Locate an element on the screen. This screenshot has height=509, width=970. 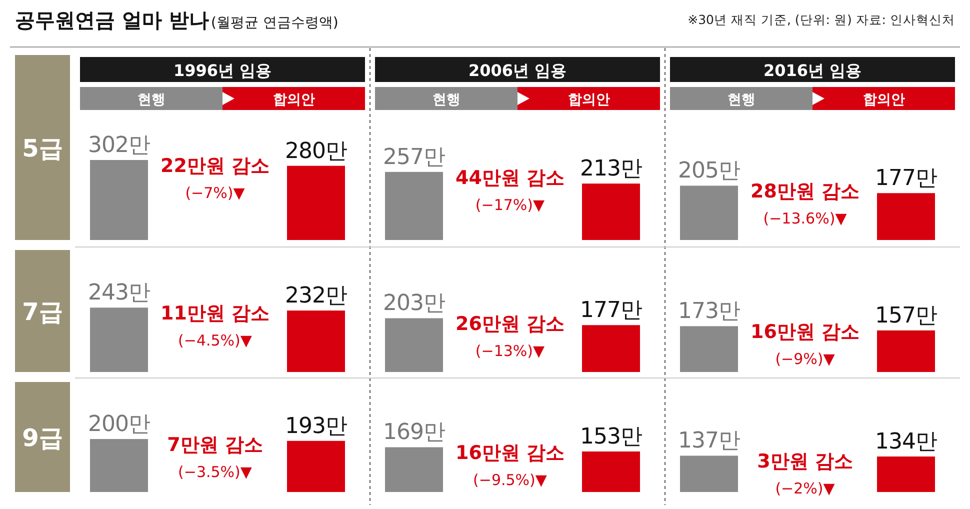
data-label: 157만 is located at coordinates (906, 315).